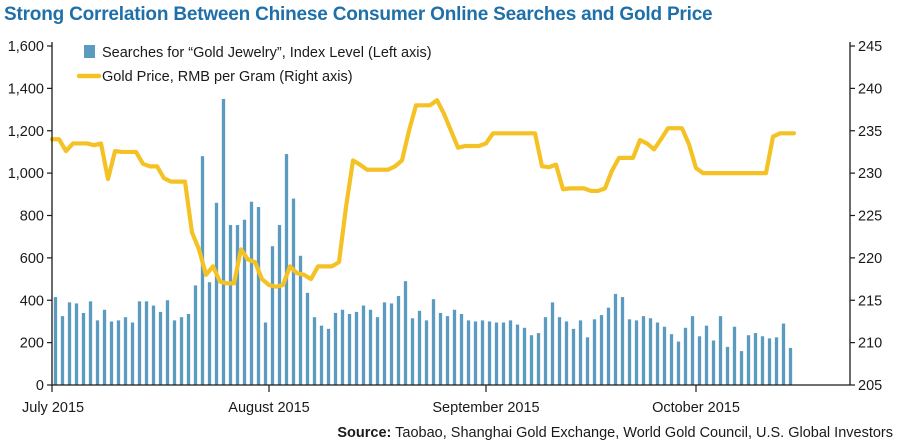 This screenshot has height=448, width=899. Describe the element at coordinates (26, 174) in the screenshot. I see `left-tick-label: 1,000` at that location.